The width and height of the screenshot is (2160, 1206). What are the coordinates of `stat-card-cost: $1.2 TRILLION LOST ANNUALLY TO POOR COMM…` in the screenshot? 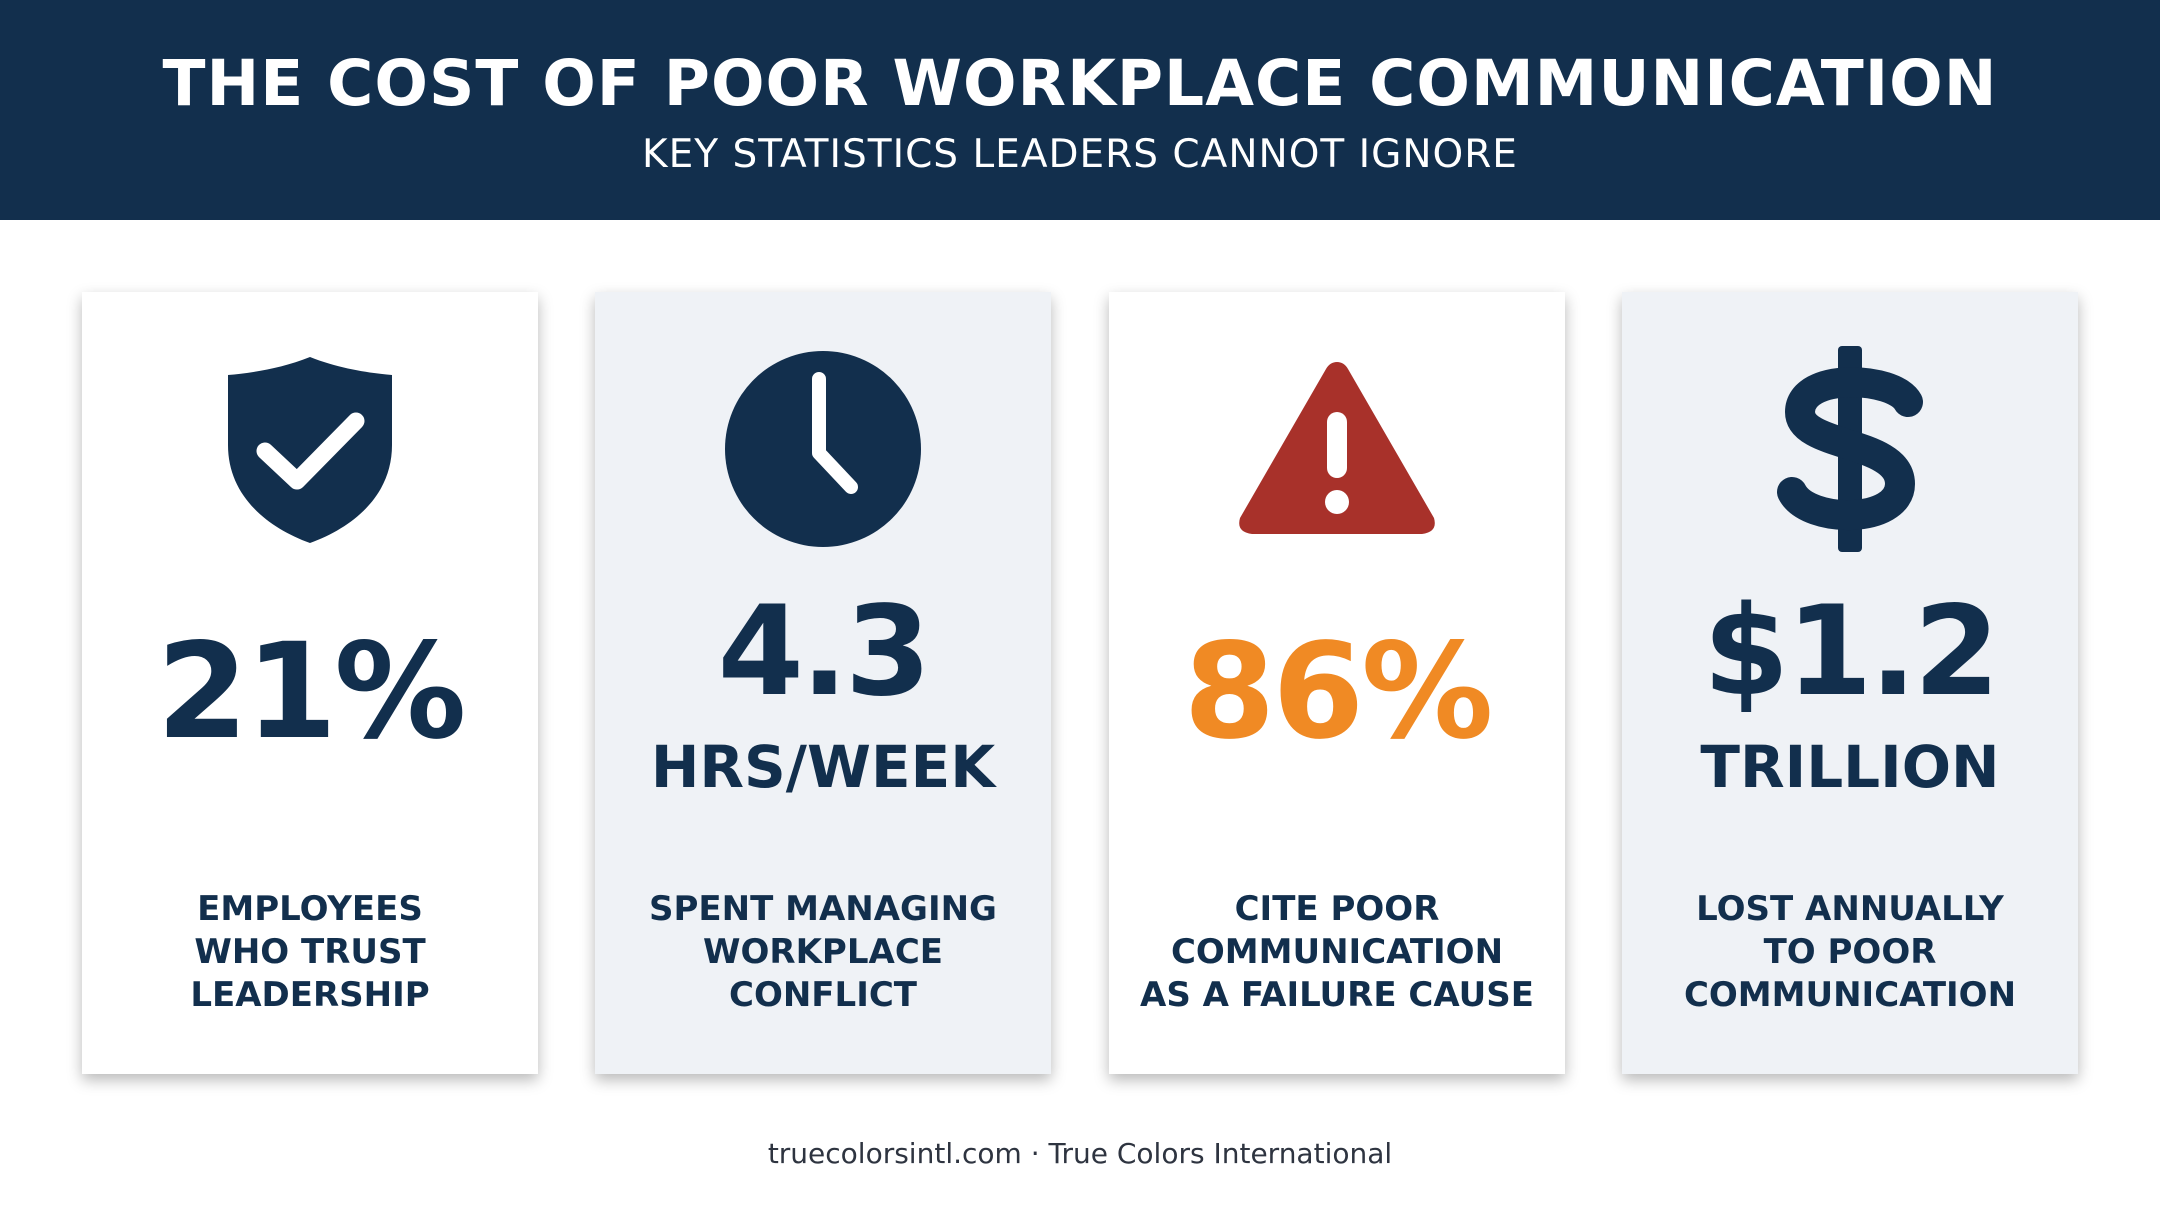 It's located at (1850, 683).